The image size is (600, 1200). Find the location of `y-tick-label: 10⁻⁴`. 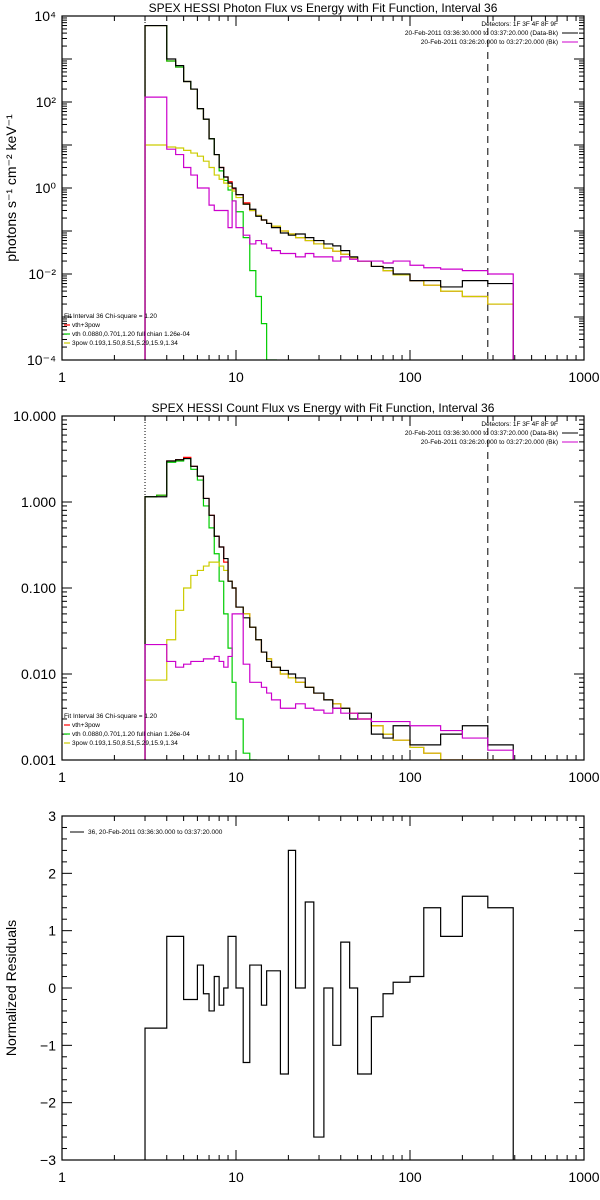

y-tick-label: 10⁻⁴ is located at coordinates (41, 360).